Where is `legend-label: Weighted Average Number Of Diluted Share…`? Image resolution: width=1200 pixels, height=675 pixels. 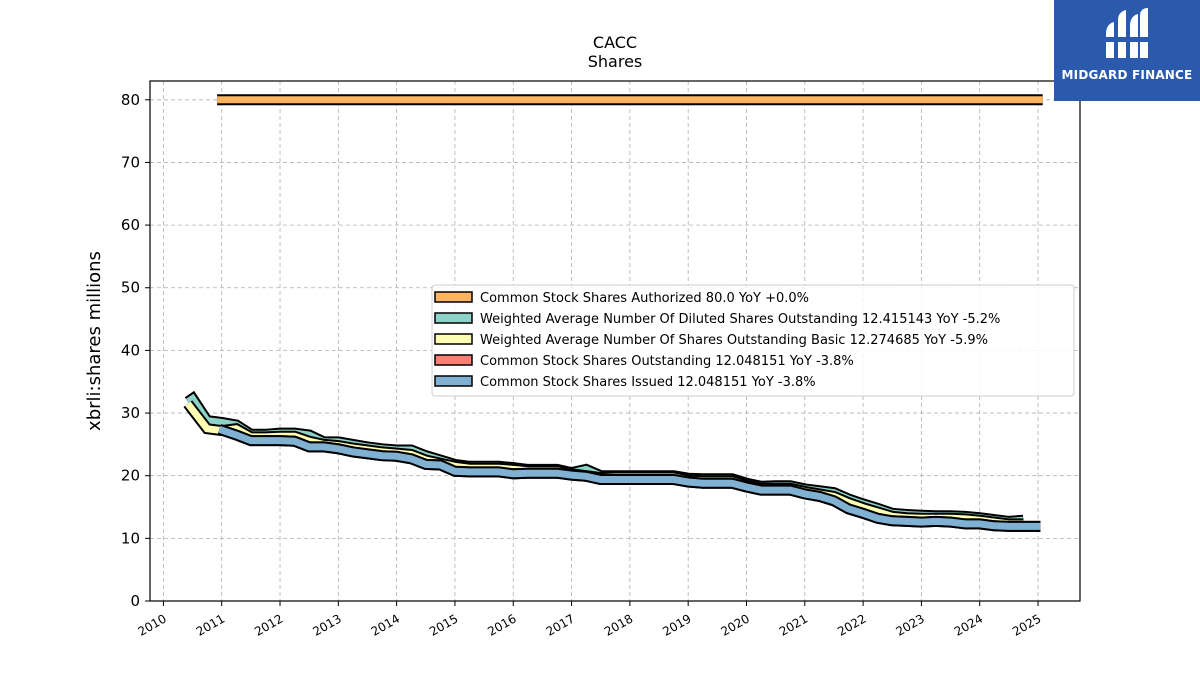 legend-label: Weighted Average Number Of Diluted Share… is located at coordinates (740, 319).